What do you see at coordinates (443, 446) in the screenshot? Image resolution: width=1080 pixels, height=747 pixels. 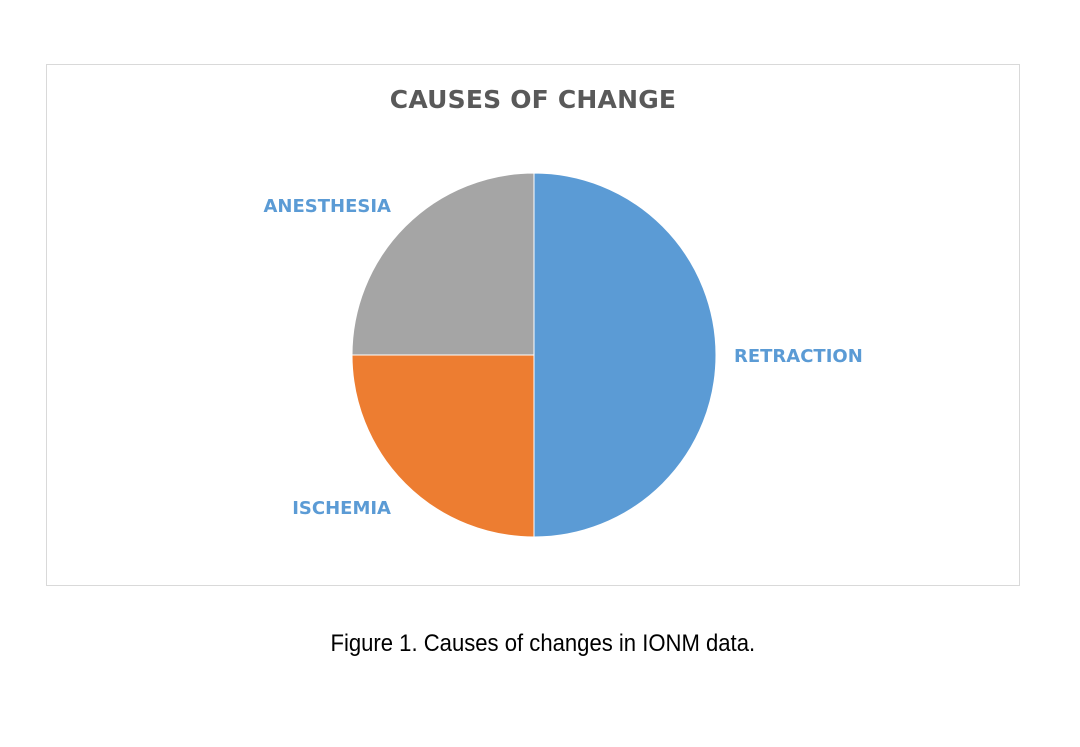 I see `pie-slice-ischemia` at bounding box center [443, 446].